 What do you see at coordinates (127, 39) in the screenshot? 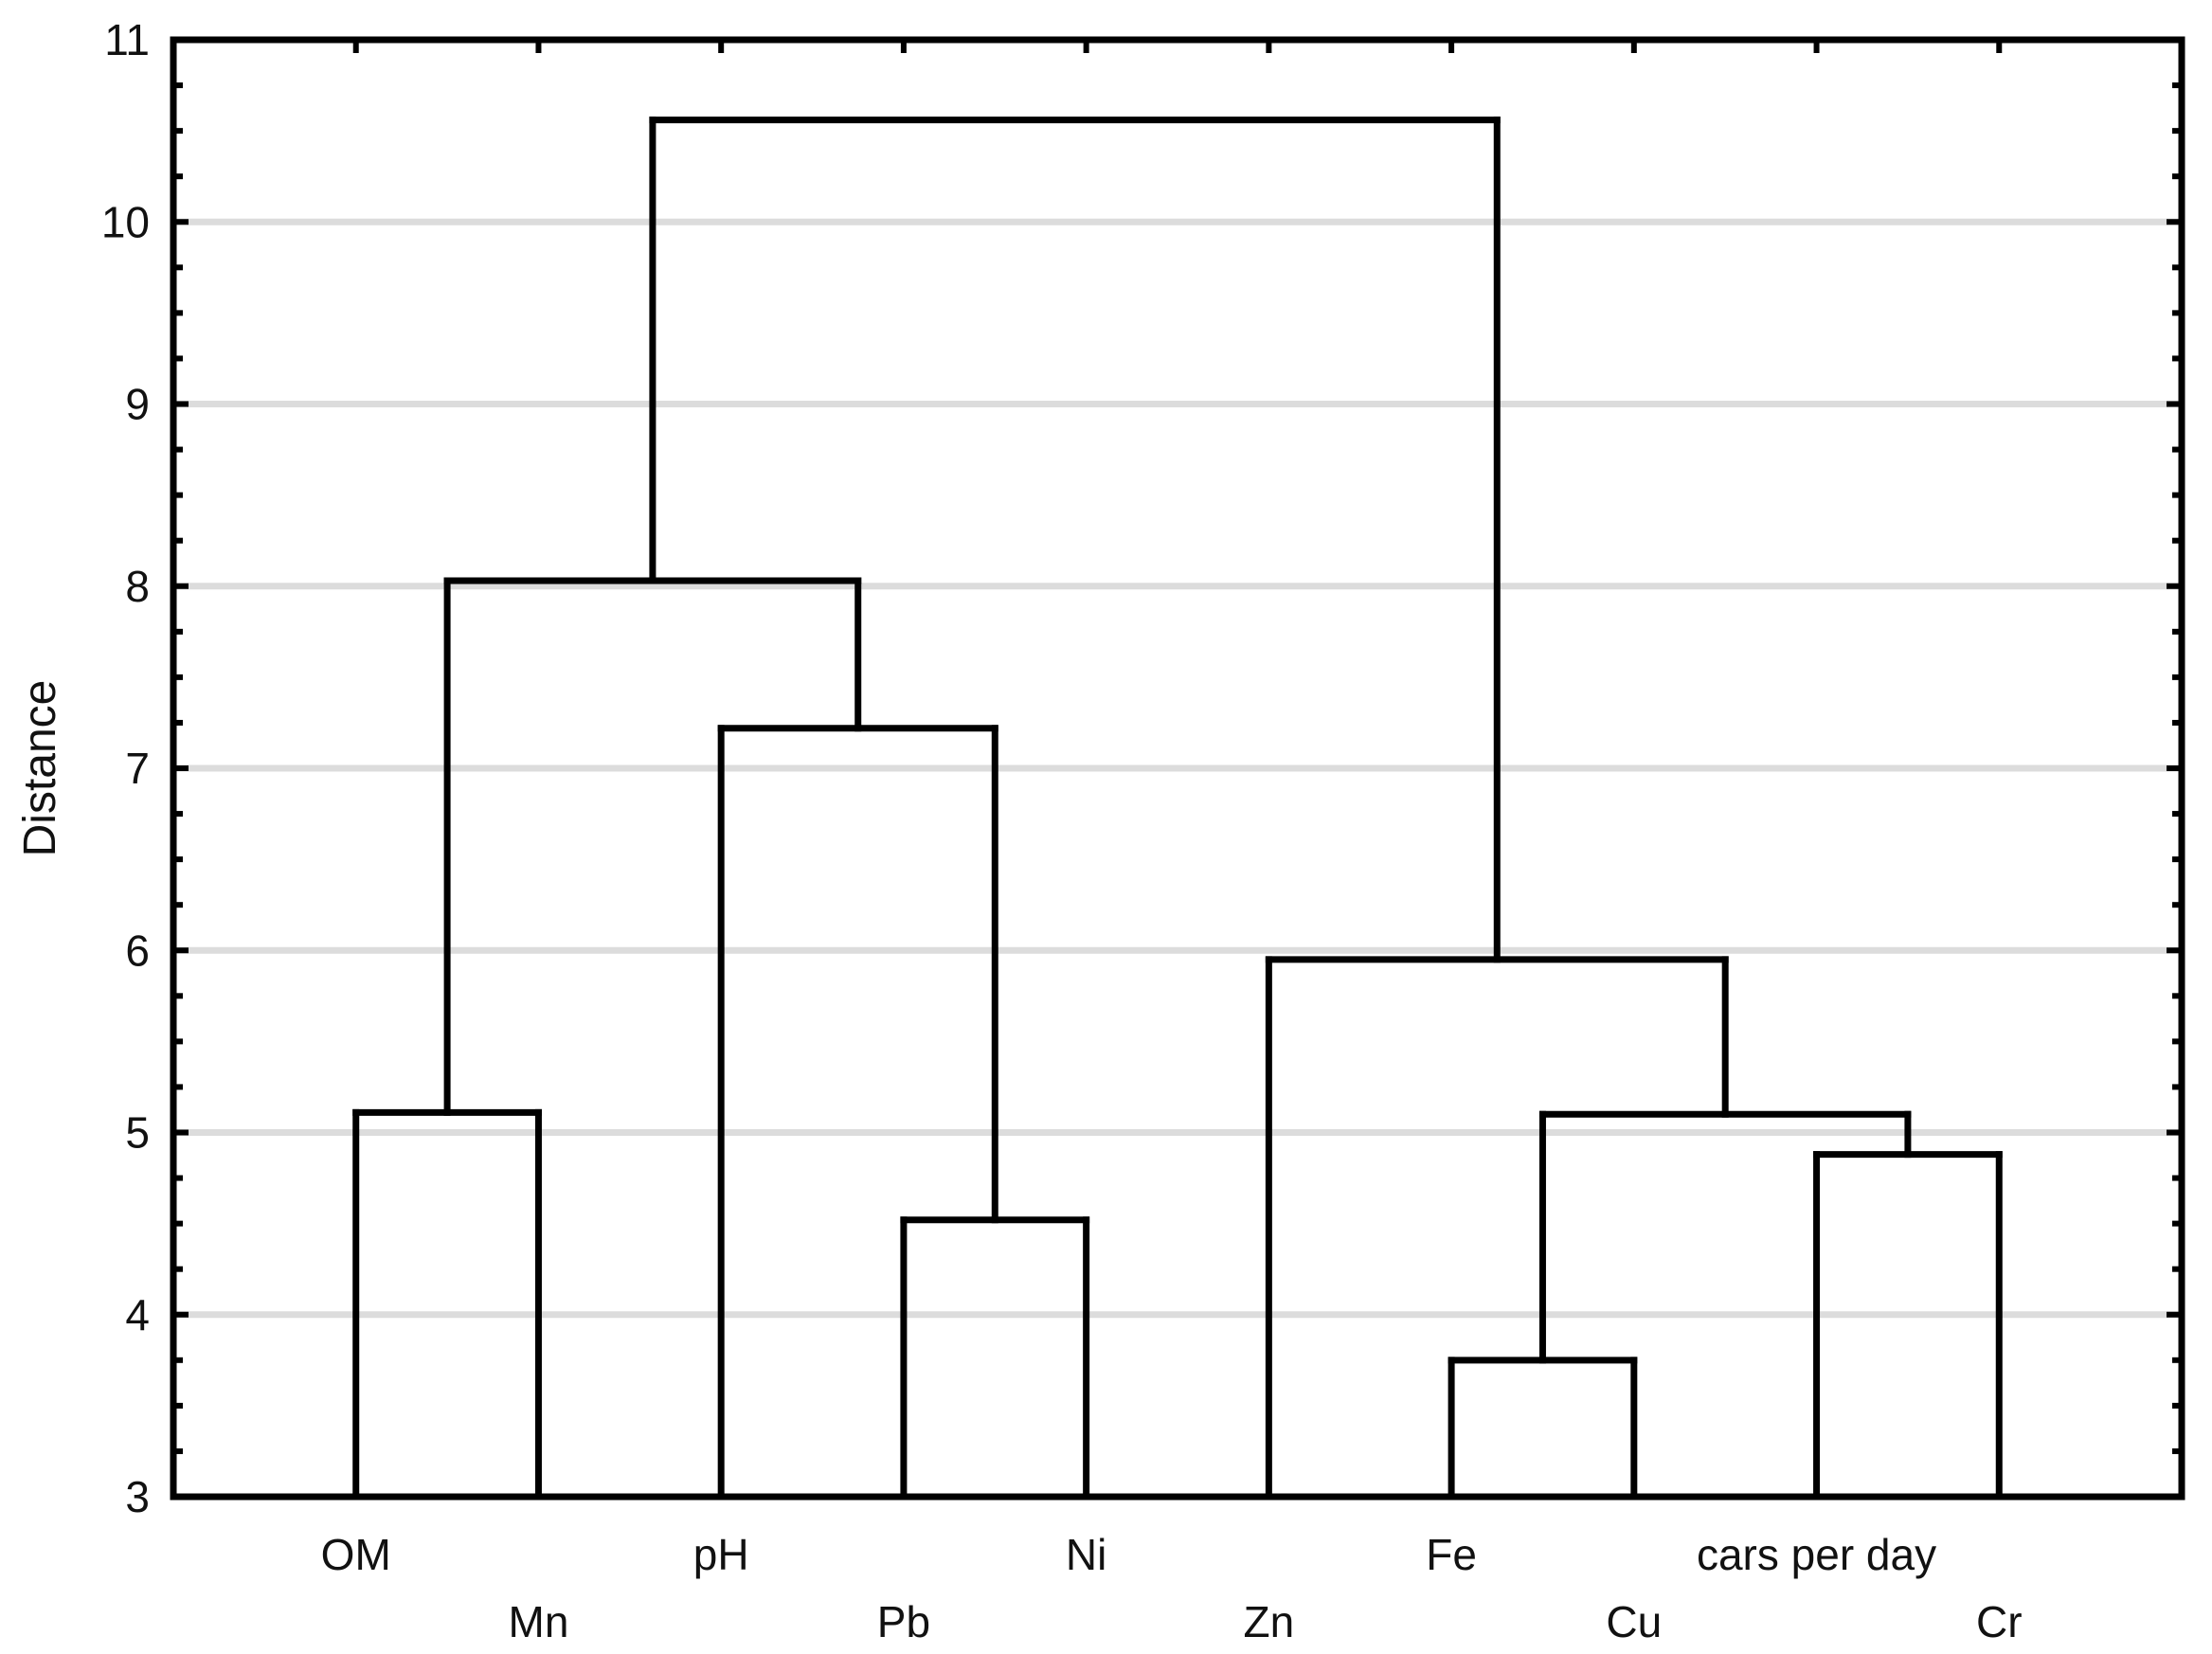
I see `y-tick-label-11: 11` at bounding box center [127, 39].